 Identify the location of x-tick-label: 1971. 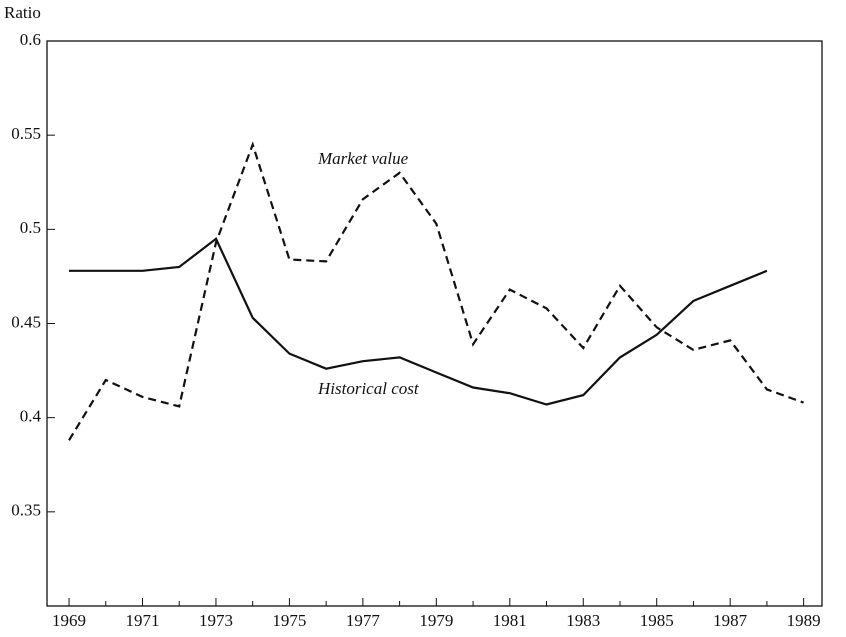
(142, 620).